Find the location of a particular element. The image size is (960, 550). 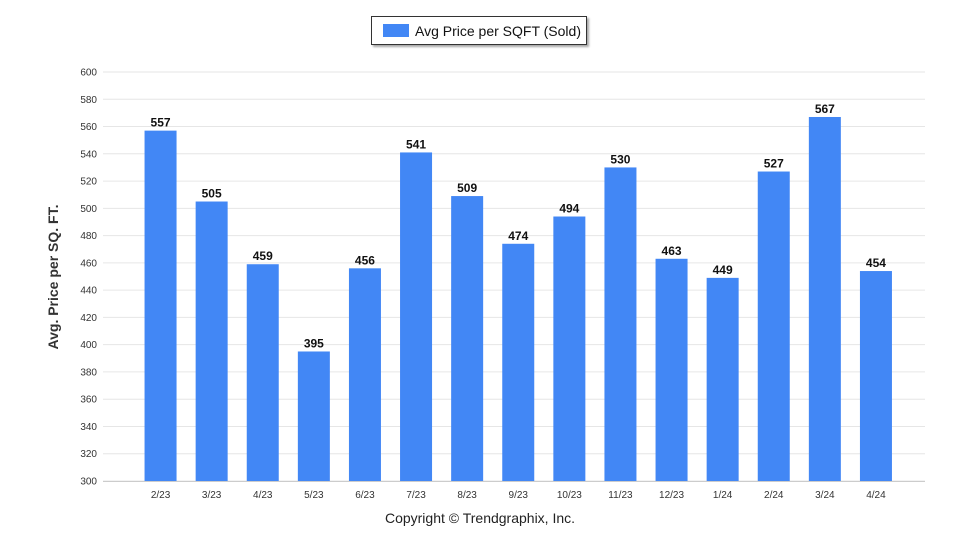

x-tick-label: 9/23 is located at coordinates (519, 495).